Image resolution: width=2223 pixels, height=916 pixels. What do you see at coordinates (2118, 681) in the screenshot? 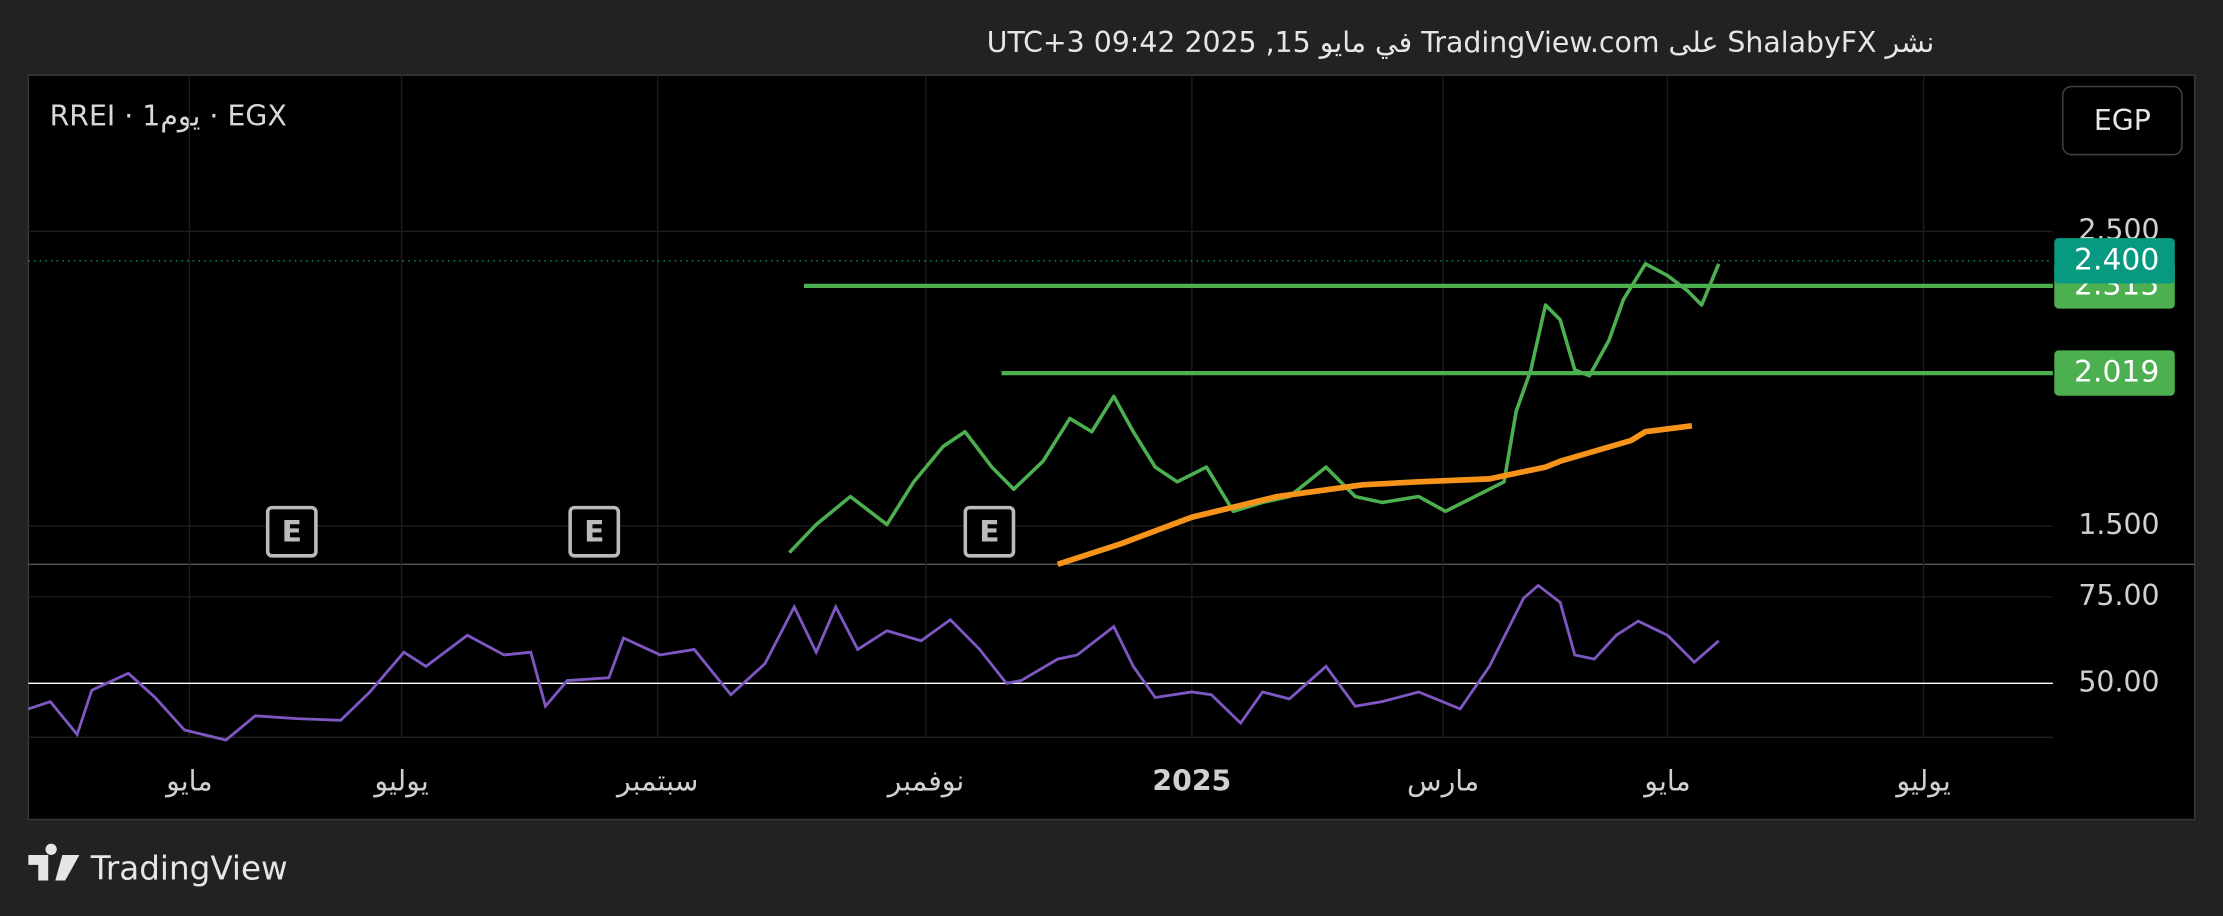
I see `rsi-tick-label: 50.00` at bounding box center [2118, 681].